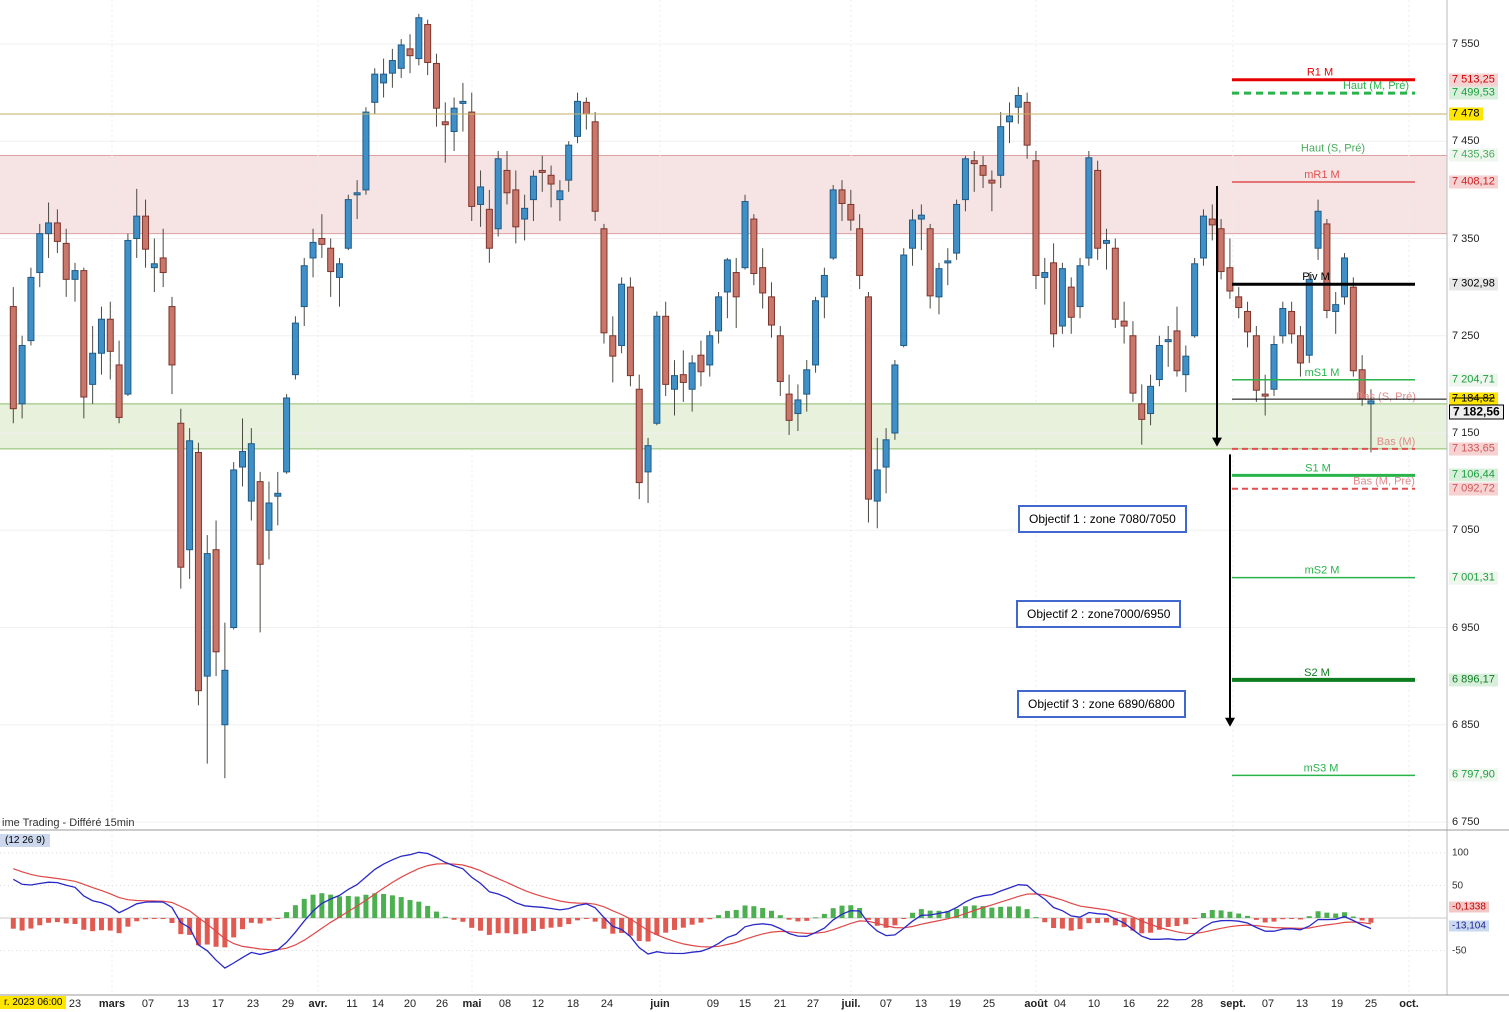 The image size is (1509, 1012). I want to click on time-axis-label: sept., so click(1233, 1004).